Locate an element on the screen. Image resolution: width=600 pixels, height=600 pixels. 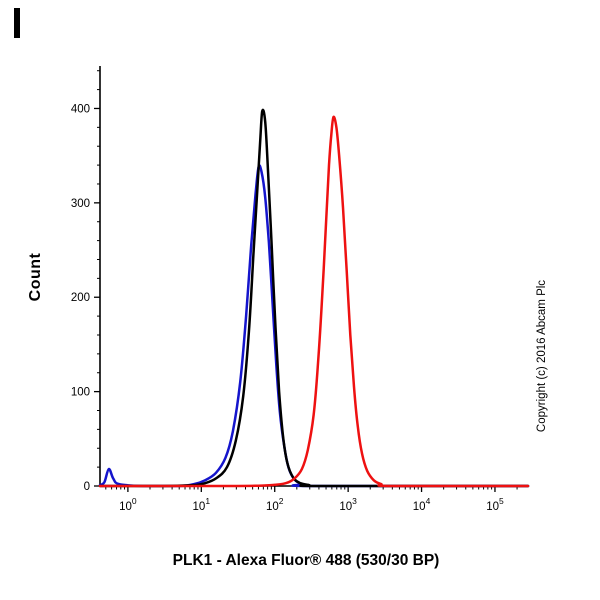
x-tick-label: 10³ is located at coordinates (348, 504).